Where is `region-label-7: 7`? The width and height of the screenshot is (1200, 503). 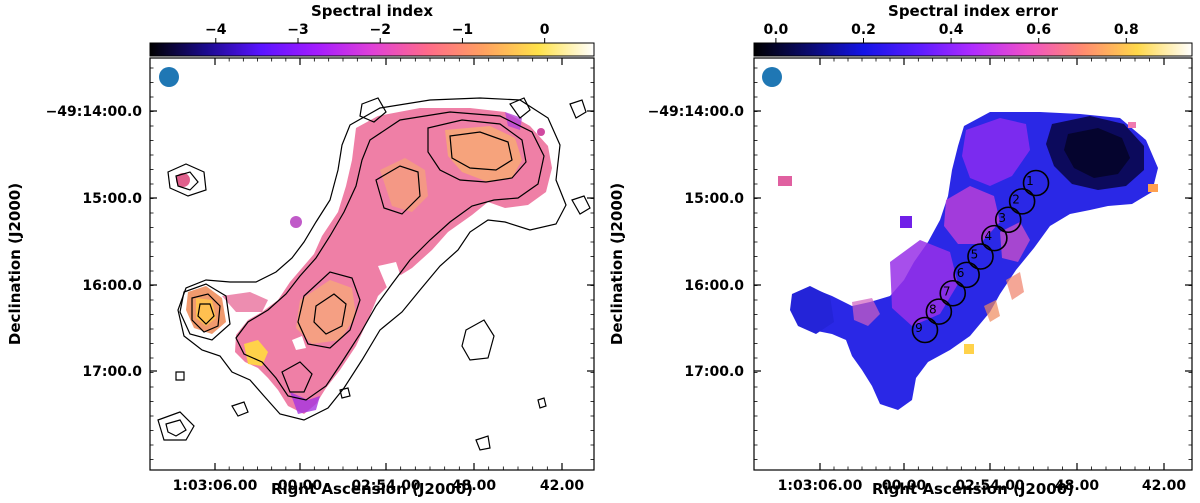
region-label-7: 7 is located at coordinates (947, 291).